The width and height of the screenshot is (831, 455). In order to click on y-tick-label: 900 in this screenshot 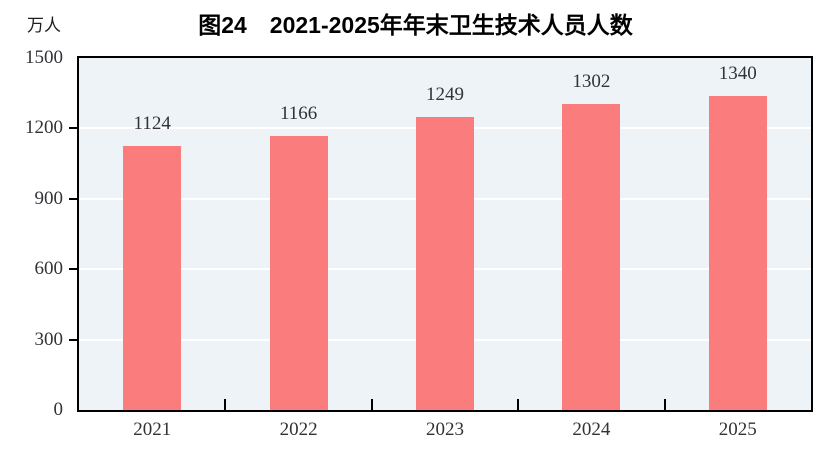, I will do `click(49, 198)`.